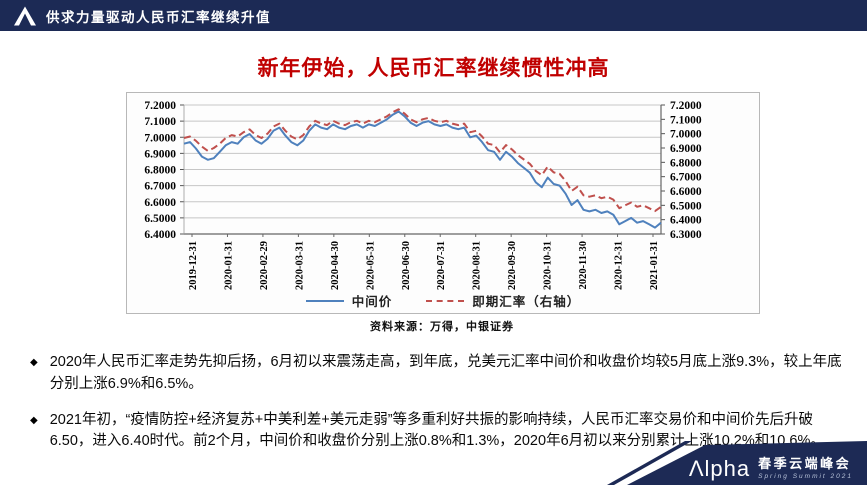 The image size is (867, 485). Describe the element at coordinates (25, 16) in the screenshot. I see `alpha-triangle-logo-icon` at that location.